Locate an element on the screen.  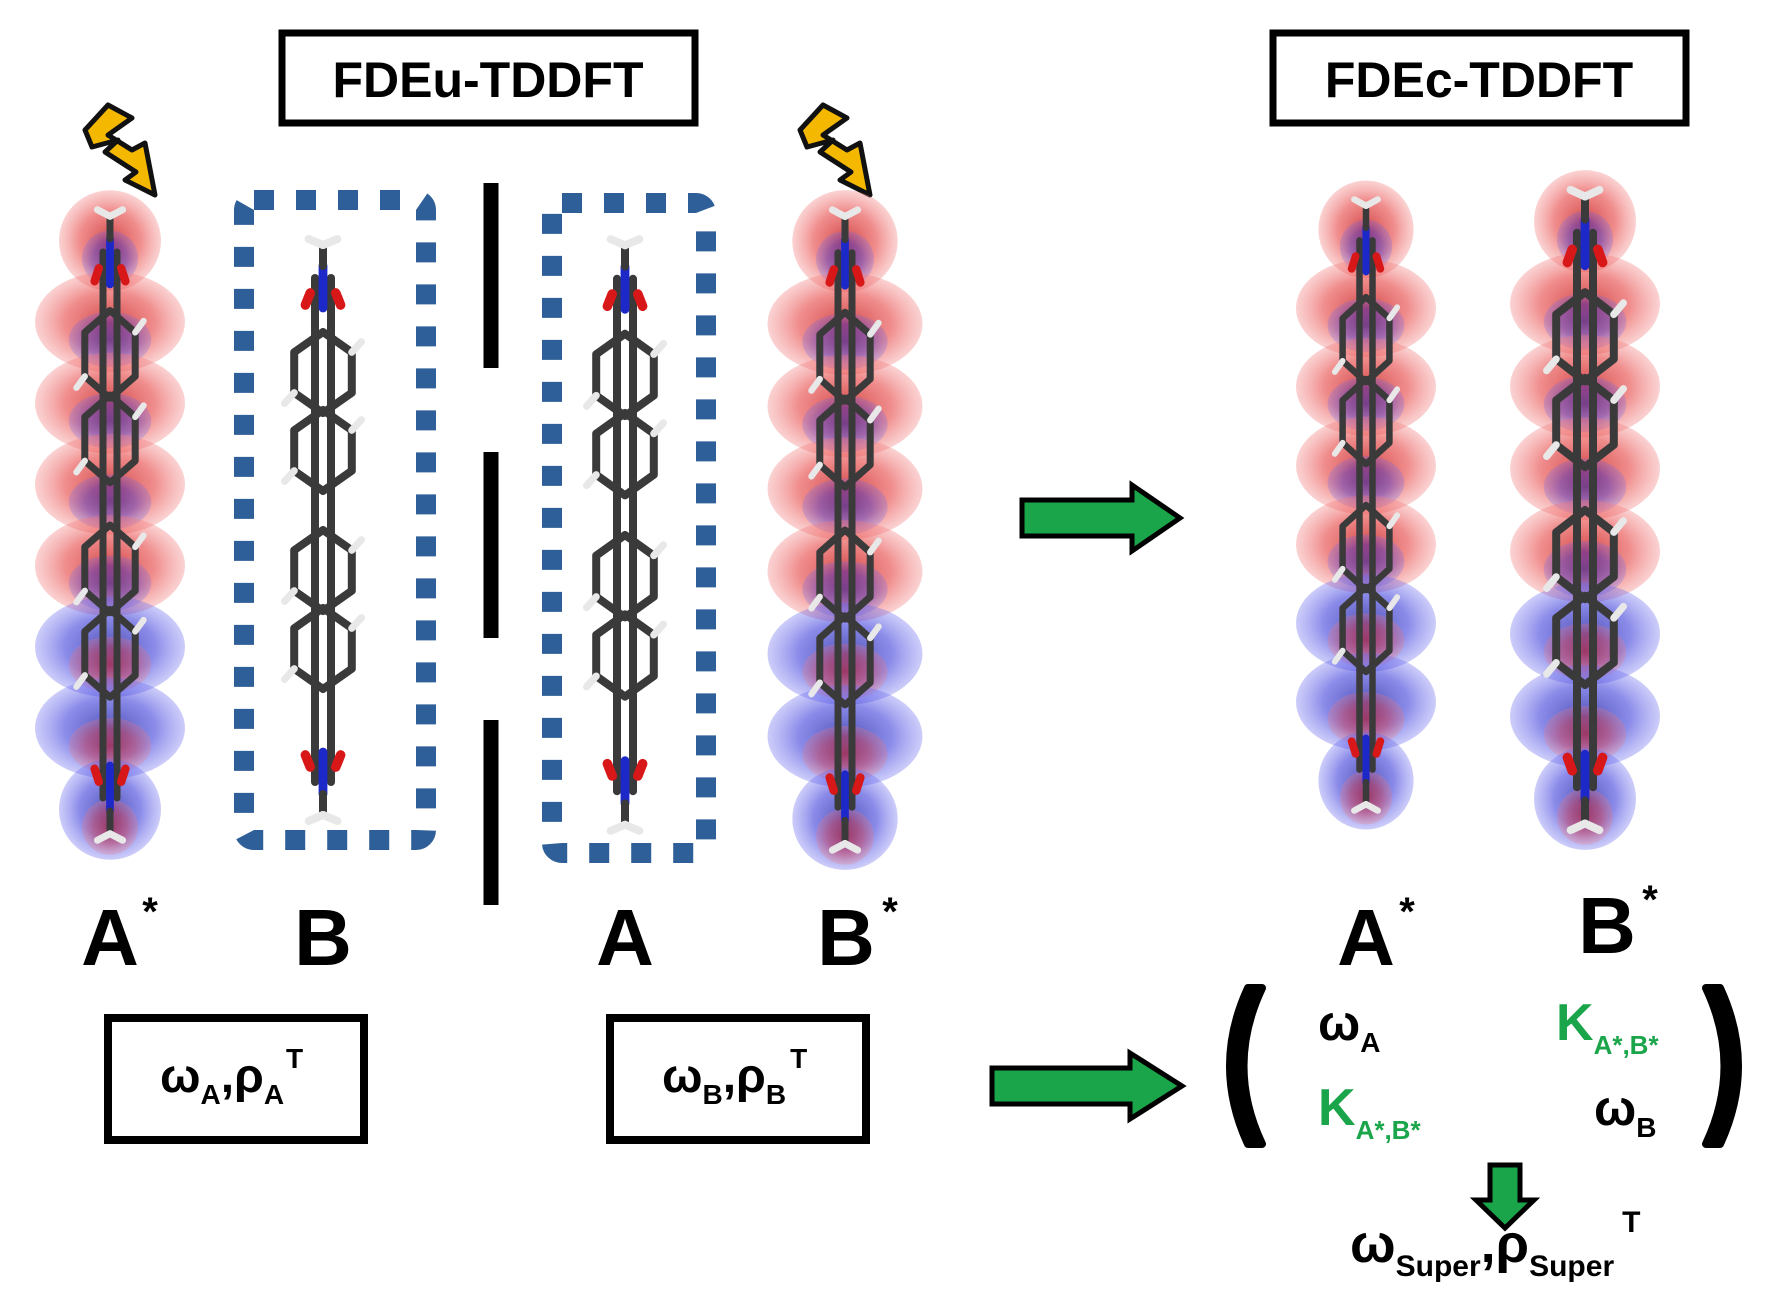
molecule-A-coupled-density is located at coordinates (1366, 505).